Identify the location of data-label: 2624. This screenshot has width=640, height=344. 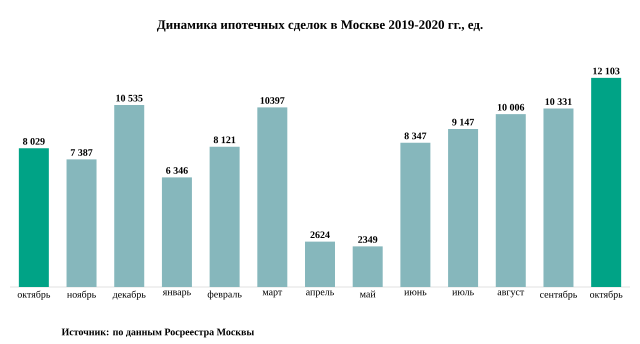
(320, 234).